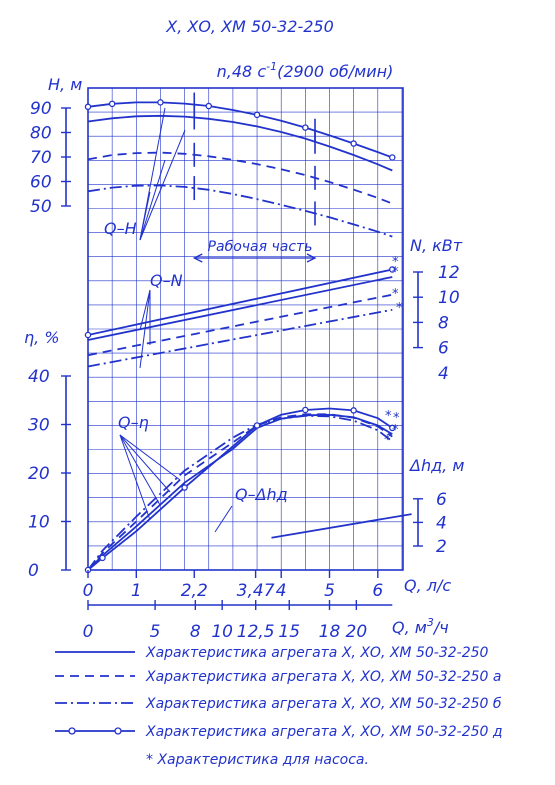  What do you see at coordinates (449, 273) in the screenshot?
I see `n-tick-label: 12` at bounding box center [449, 273].